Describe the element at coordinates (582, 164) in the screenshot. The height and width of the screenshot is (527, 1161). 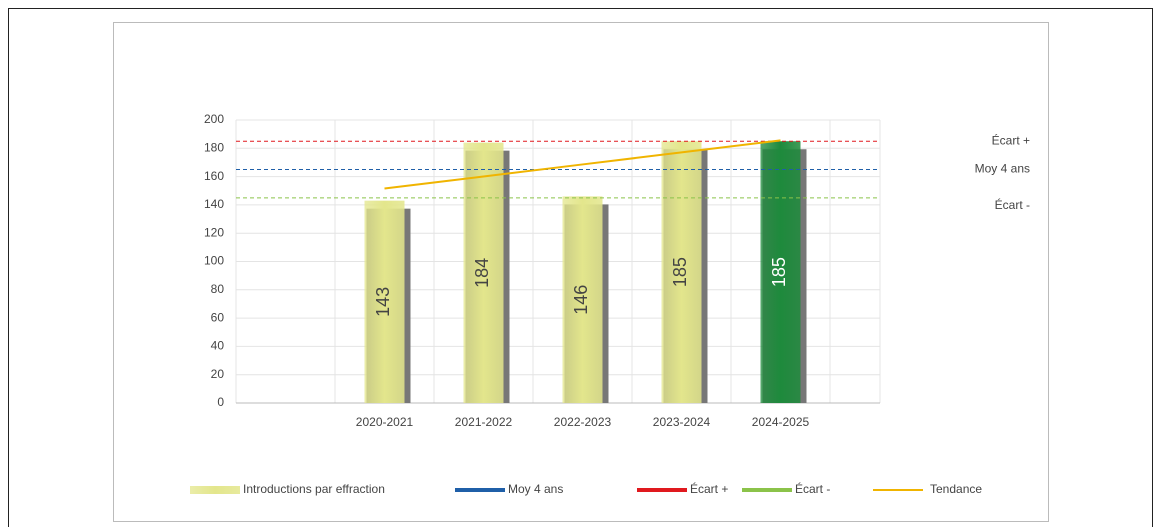
I see `trend-line` at that location.